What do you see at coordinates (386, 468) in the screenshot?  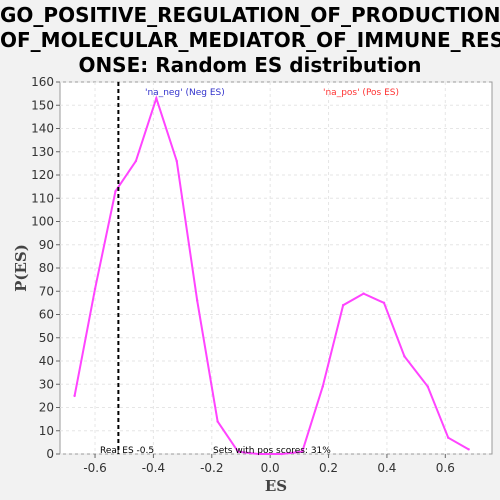 I see `x-tick-label: 0.4` at bounding box center [386, 468].